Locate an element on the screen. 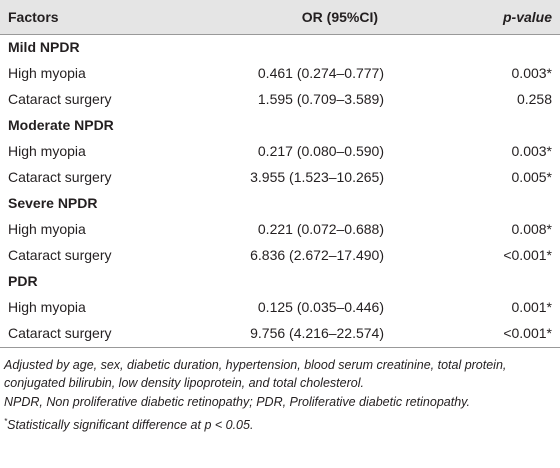 This screenshot has width=560, height=468. odds-ratio: 3.955 (1.523–10.265) is located at coordinates (317, 177).